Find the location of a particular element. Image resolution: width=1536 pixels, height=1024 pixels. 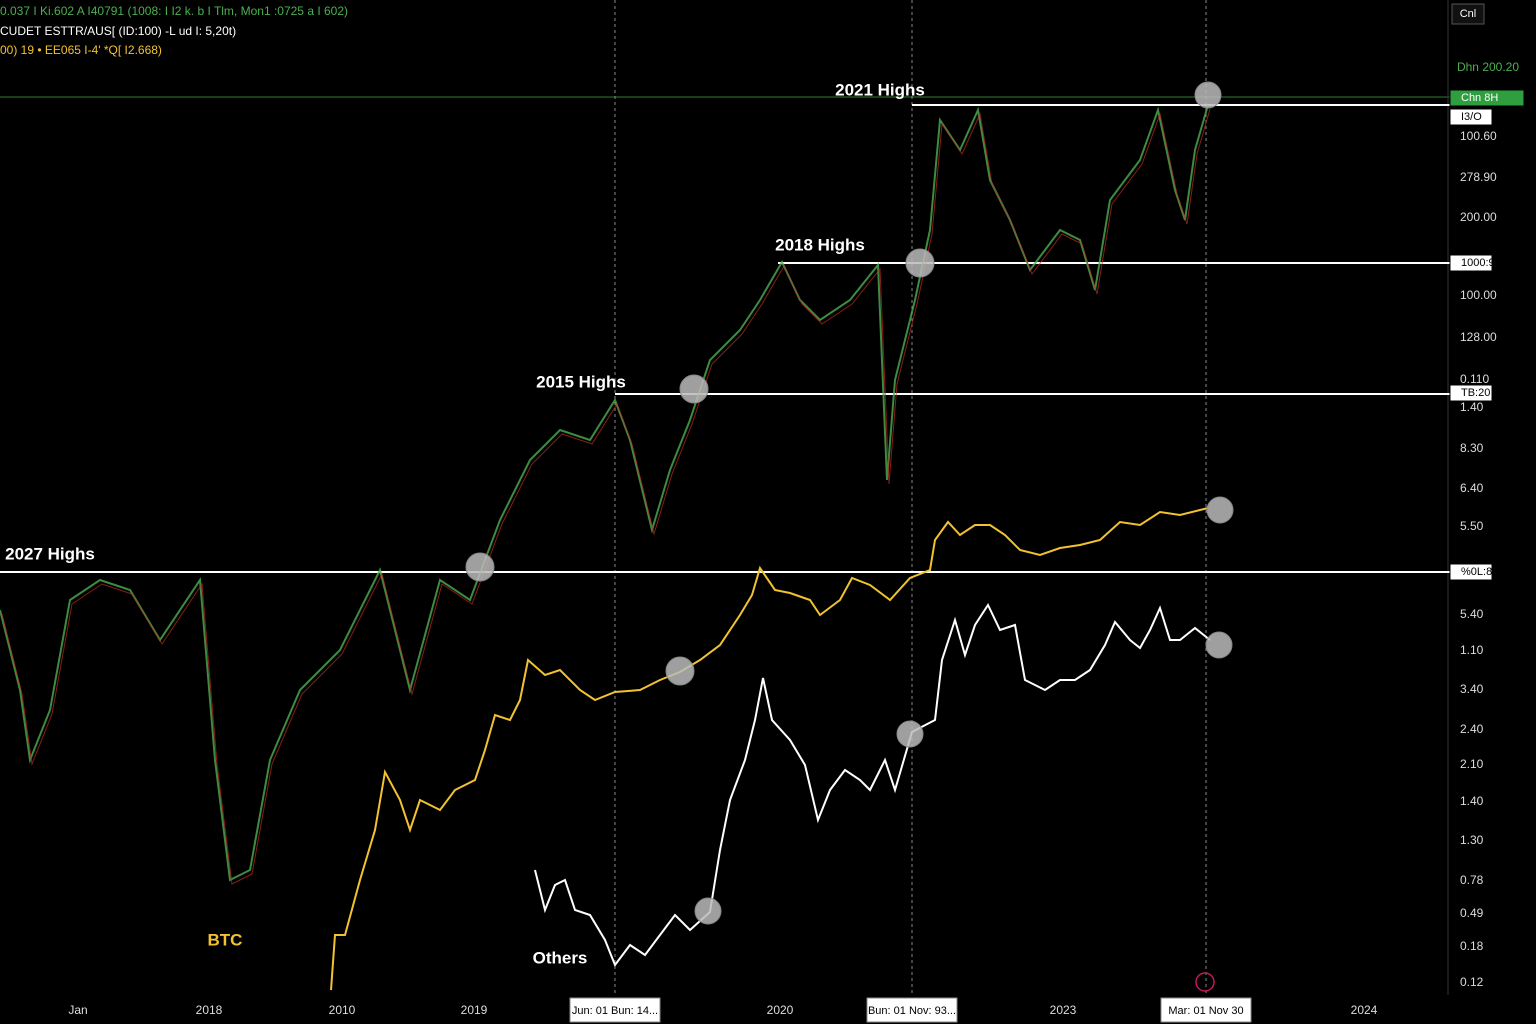

header-line: 00) 19 • EE065 I-4' *Q[ I2.668) is located at coordinates (81, 50).